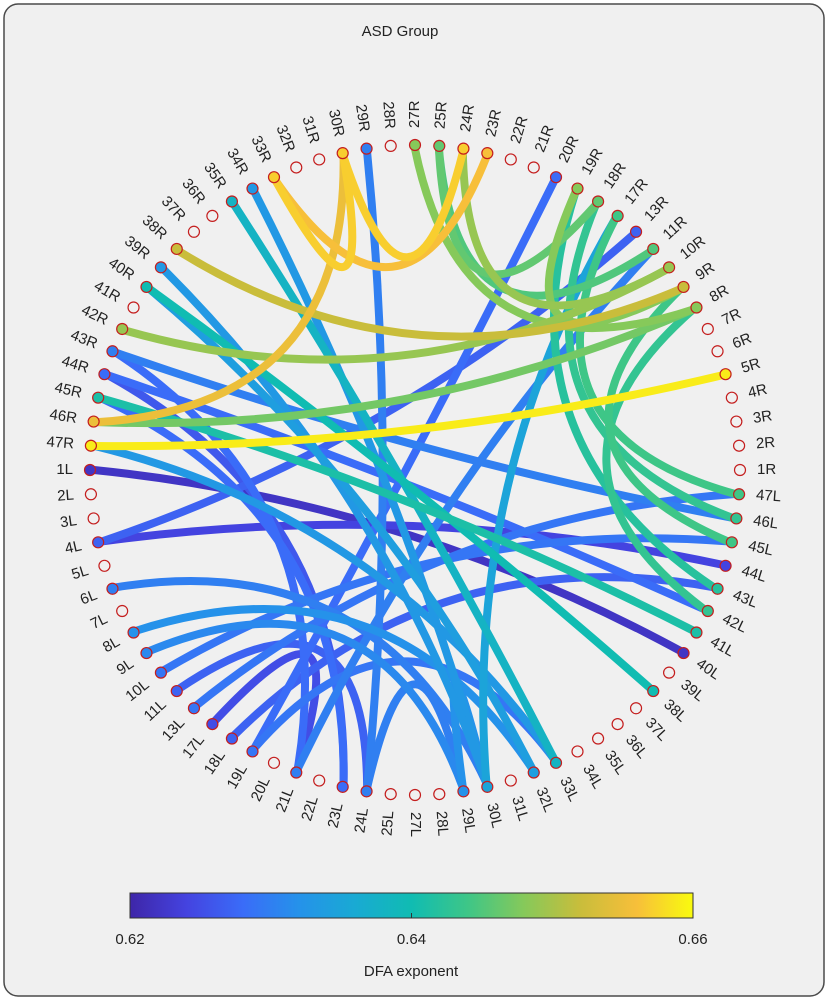  What do you see at coordinates (388, 115) in the screenshot?
I see `node-label: 28R` at bounding box center [388, 115].